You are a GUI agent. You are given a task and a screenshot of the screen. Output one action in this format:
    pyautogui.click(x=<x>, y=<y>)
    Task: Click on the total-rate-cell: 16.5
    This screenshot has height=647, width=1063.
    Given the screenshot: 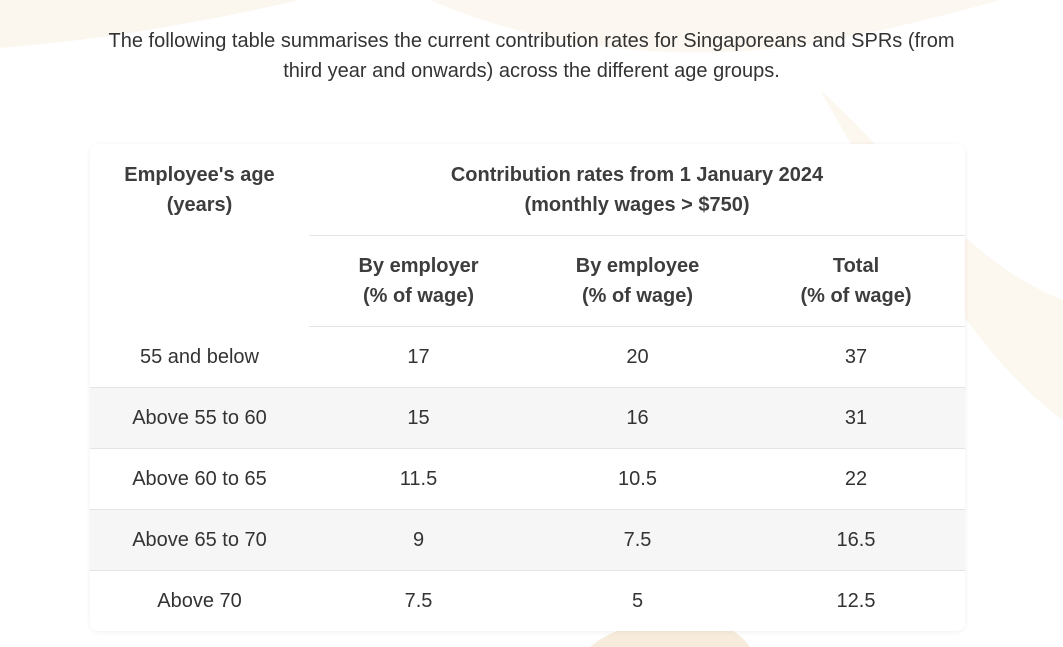 What is the action you would take?
    pyautogui.click(x=856, y=540)
    